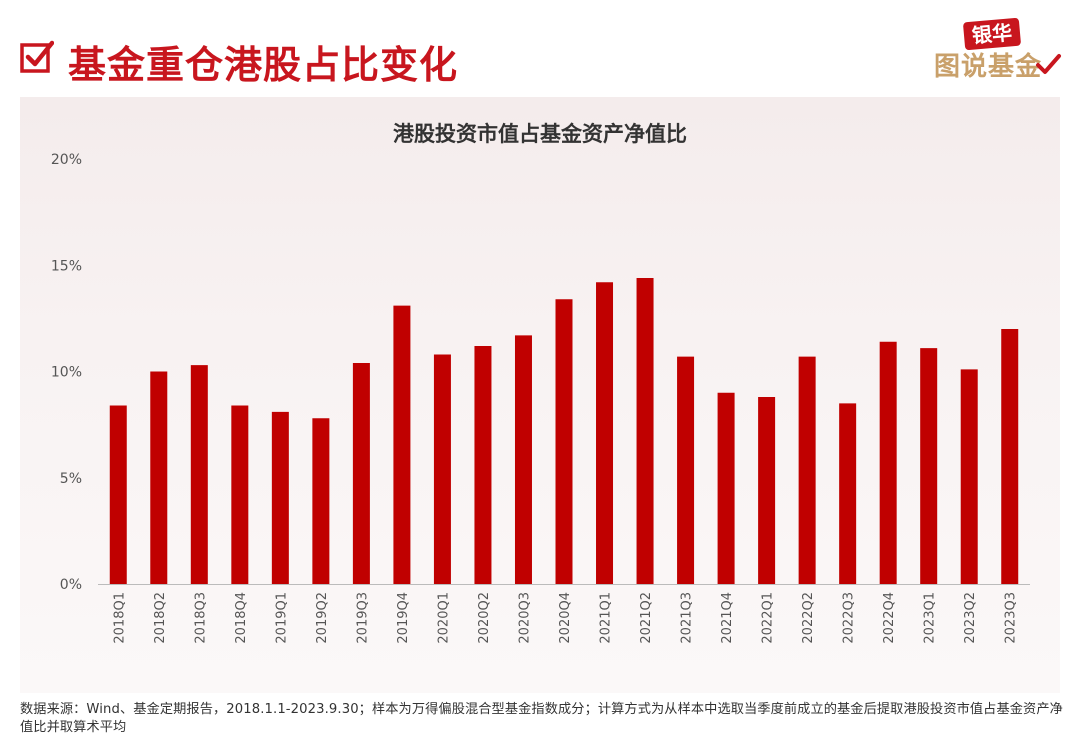 Image resolution: width=1080 pixels, height=750 pixels. I want to click on x-tick-label: 2019Q2, so click(322, 618).